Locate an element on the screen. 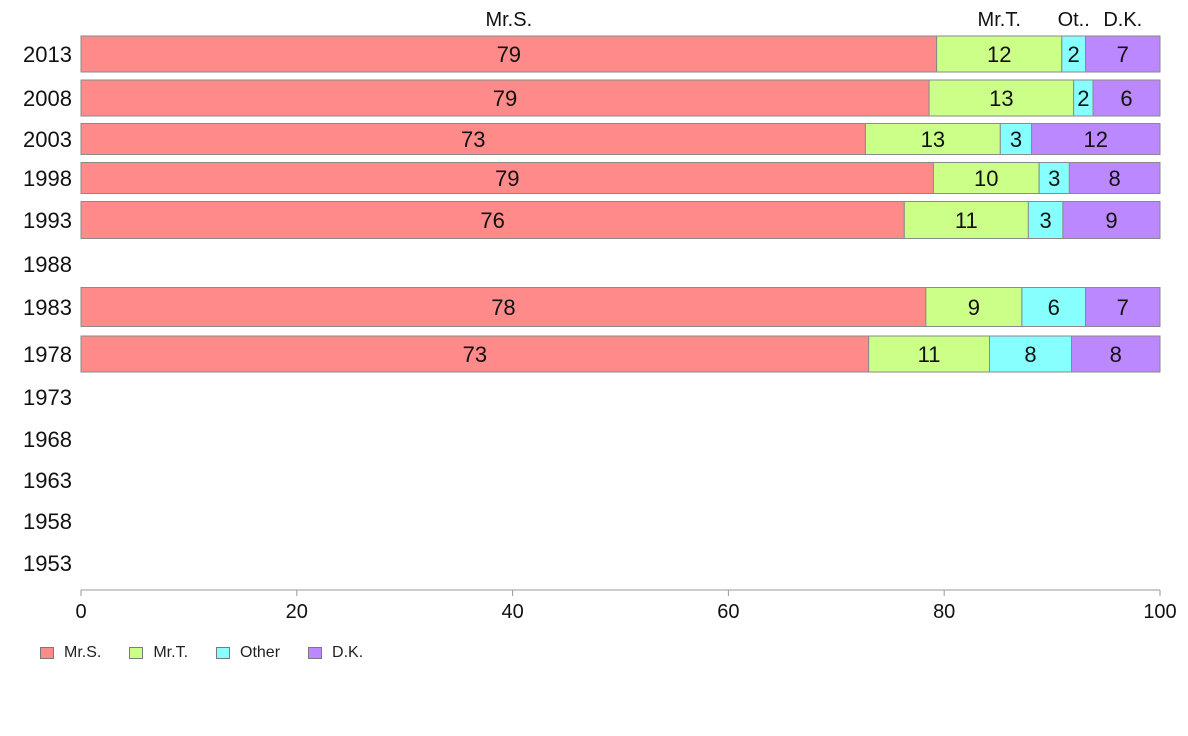 Image resolution: width=1188 pixels, height=736 pixels. bar-mr-t-2003 is located at coordinates (932, 139).